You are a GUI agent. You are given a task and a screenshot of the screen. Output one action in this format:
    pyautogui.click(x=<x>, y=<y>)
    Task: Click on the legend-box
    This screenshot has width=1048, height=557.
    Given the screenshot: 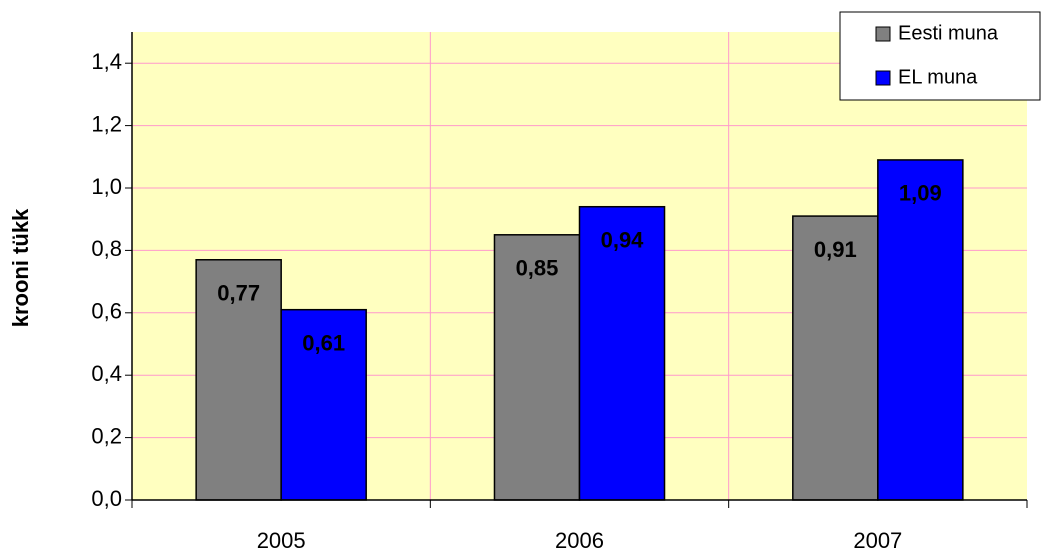 What is the action you would take?
    pyautogui.click(x=940, y=56)
    